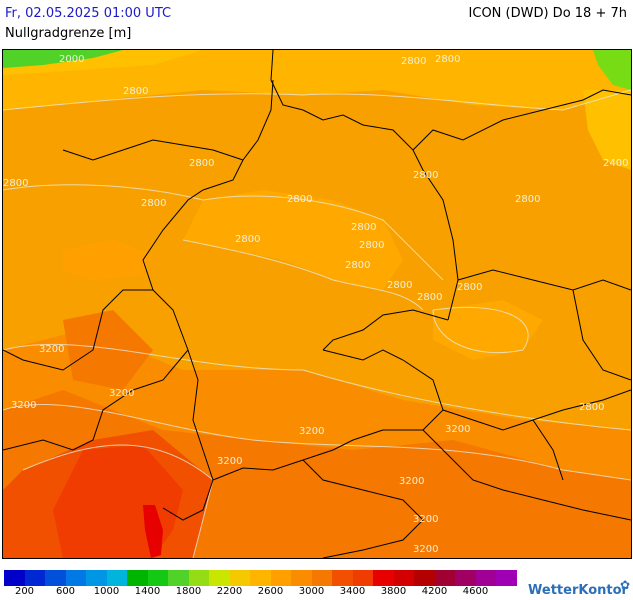 The image size is (633, 600). Describe the element at coordinates (547, 13) in the screenshot. I see `model-run: ICON (DWD) Do 18 + 7h` at that location.